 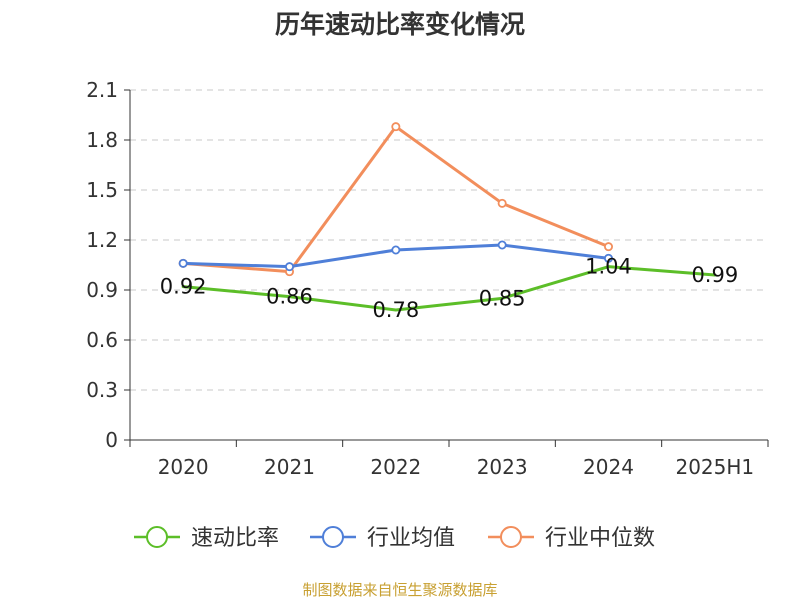 I want to click on legend-item-2: 行业中位数, so click(x=571, y=538).